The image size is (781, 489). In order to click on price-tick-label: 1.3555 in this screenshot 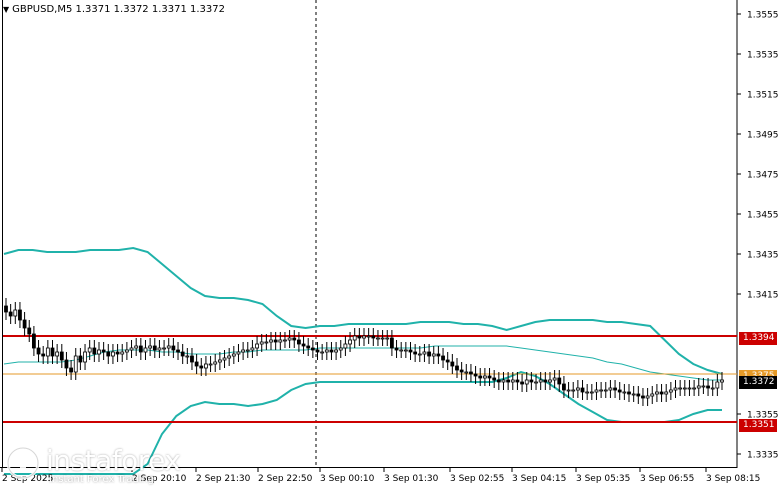, I will do `click(763, 16)`.